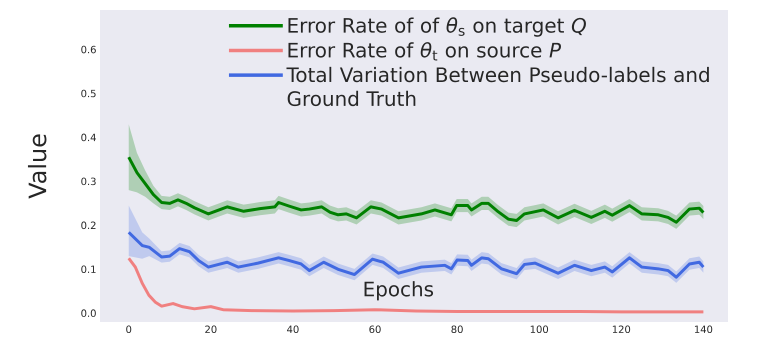 Image resolution: width=775 pixels, height=350 pixels. I want to click on legend-label: Error Rate of θ$_{t}$ on source P, so click(424, 51).